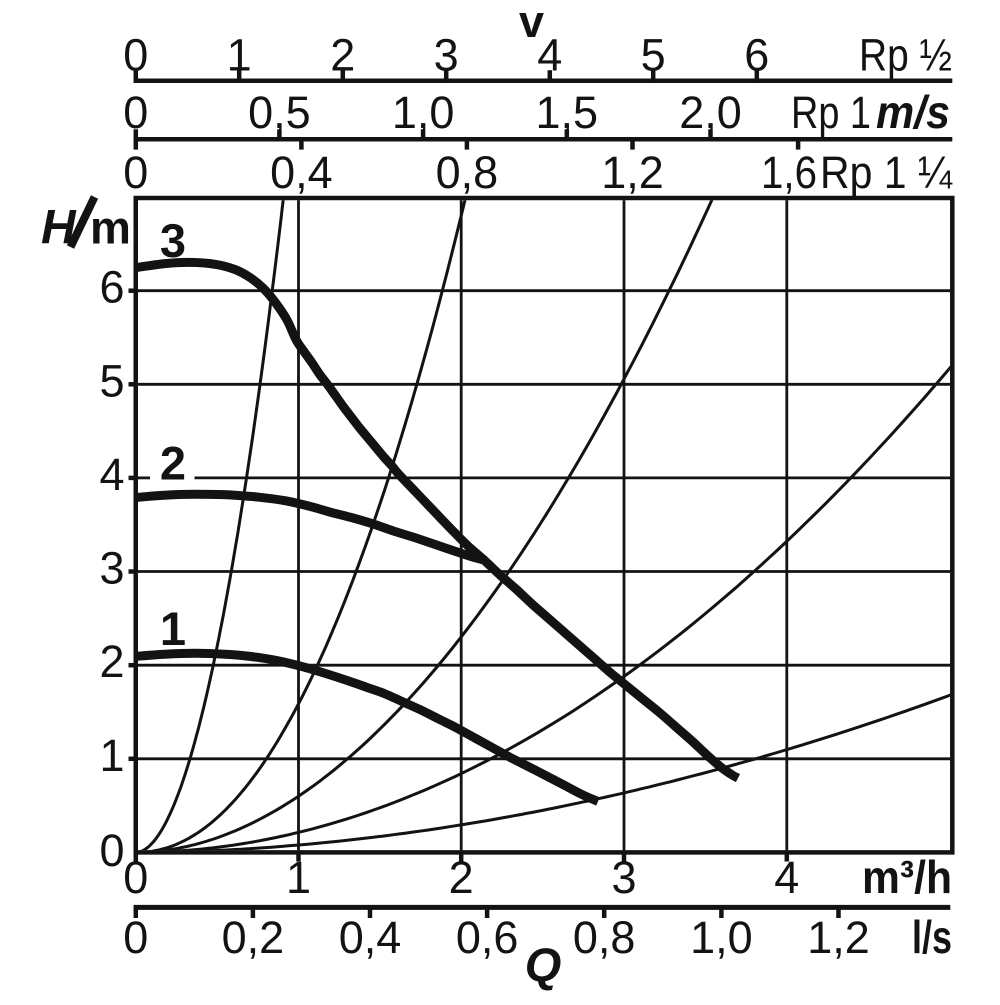  I want to click on svg-text: 1,5, so click(567, 112).